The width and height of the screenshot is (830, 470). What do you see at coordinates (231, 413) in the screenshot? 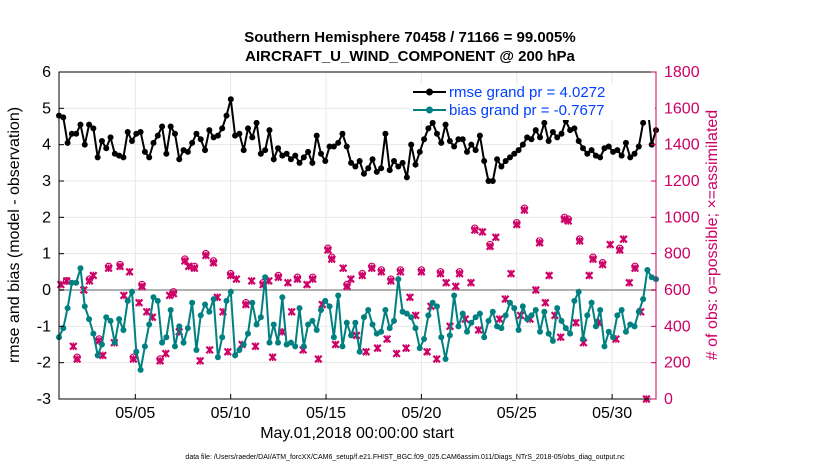
I see `x-tick-label: 05/10` at bounding box center [231, 413].